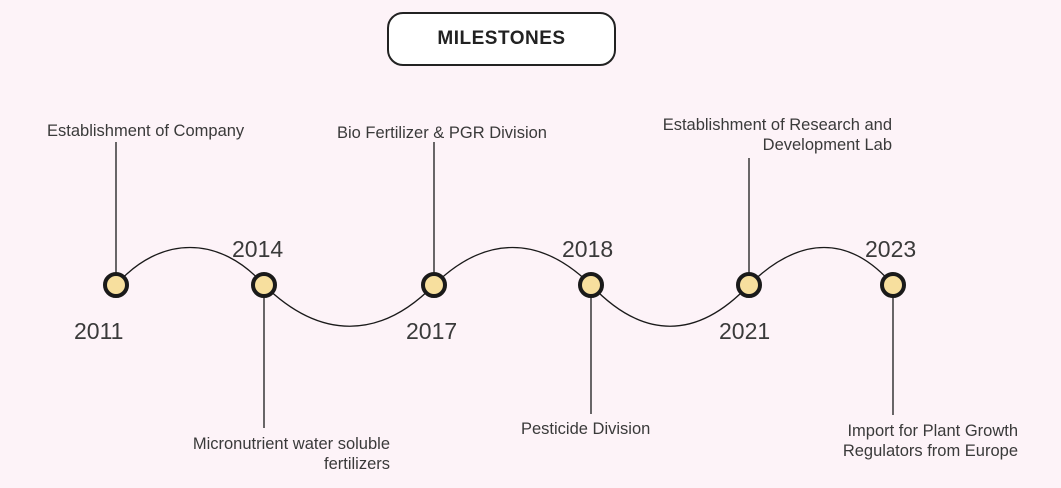 Image resolution: width=1061 pixels, height=488 pixels. I want to click on milestone-node-2021, so click(749, 285).